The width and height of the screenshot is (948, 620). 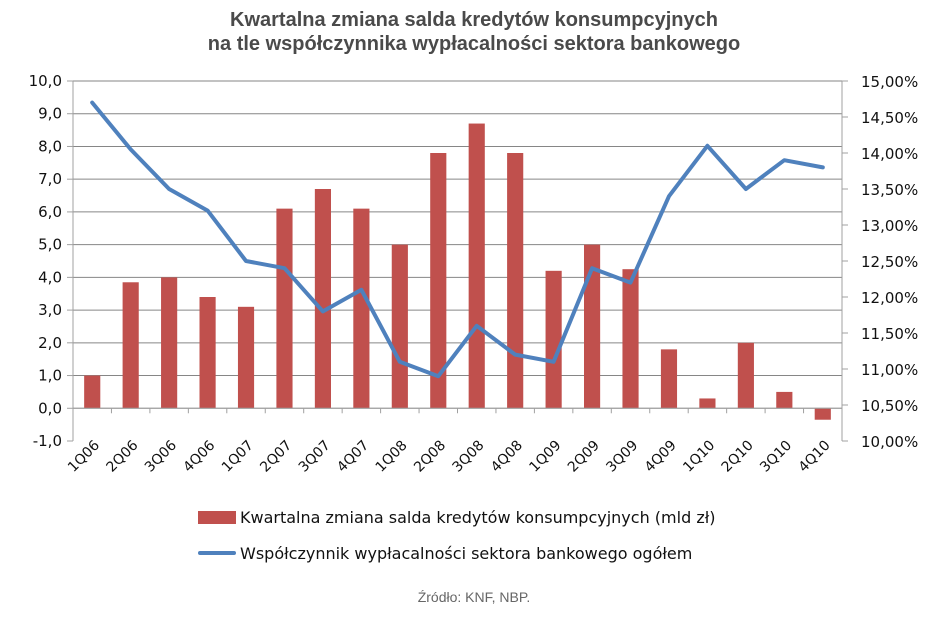 I want to click on left-axis-tick-label: 9,0, so click(x=50, y=114).